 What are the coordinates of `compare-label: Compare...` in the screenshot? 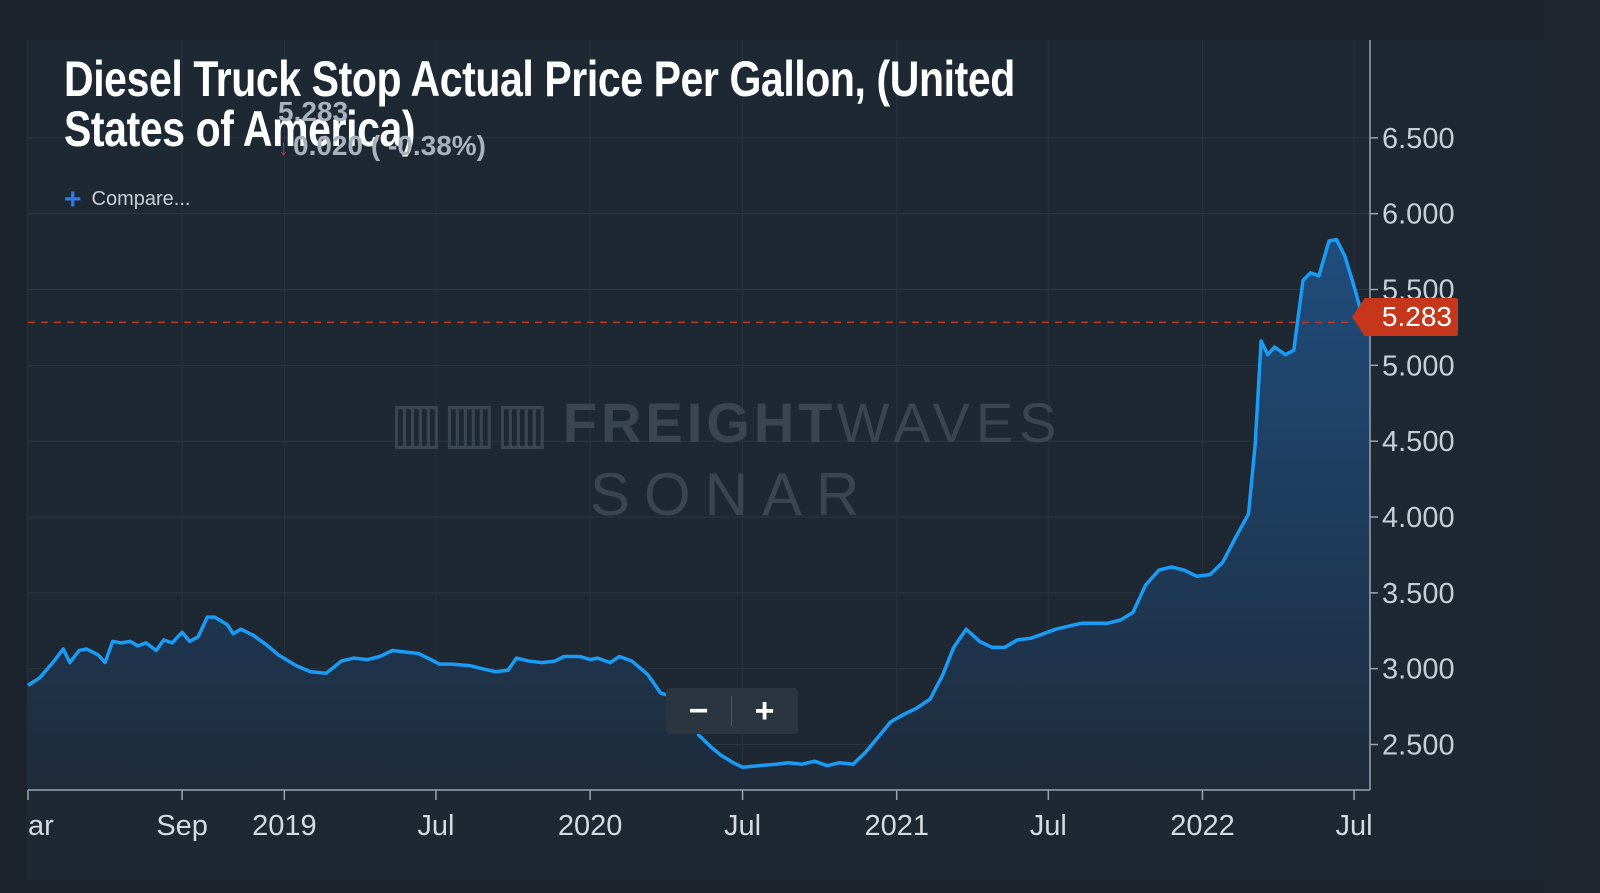 It's located at (141, 199).